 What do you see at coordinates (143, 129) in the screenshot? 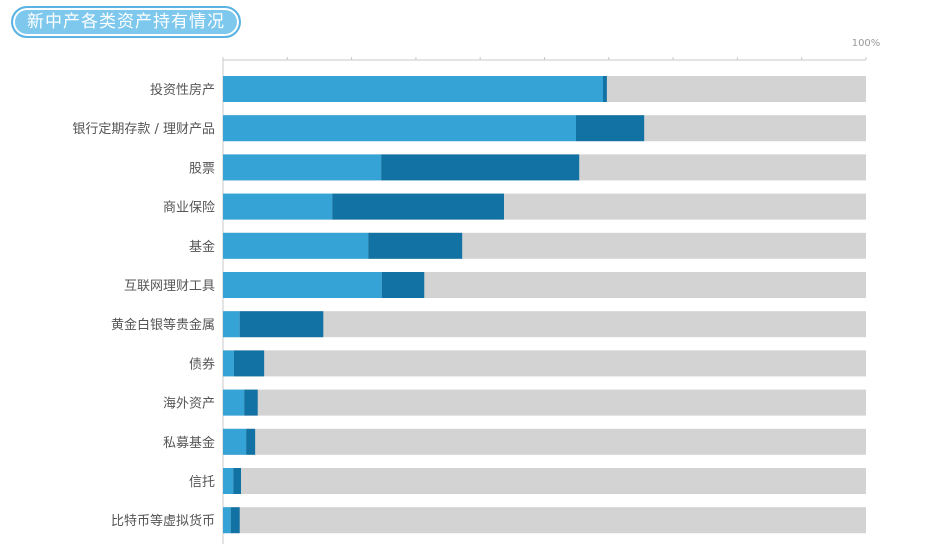
I see `category-label: 银行定期存款 / 理财产品` at bounding box center [143, 129].